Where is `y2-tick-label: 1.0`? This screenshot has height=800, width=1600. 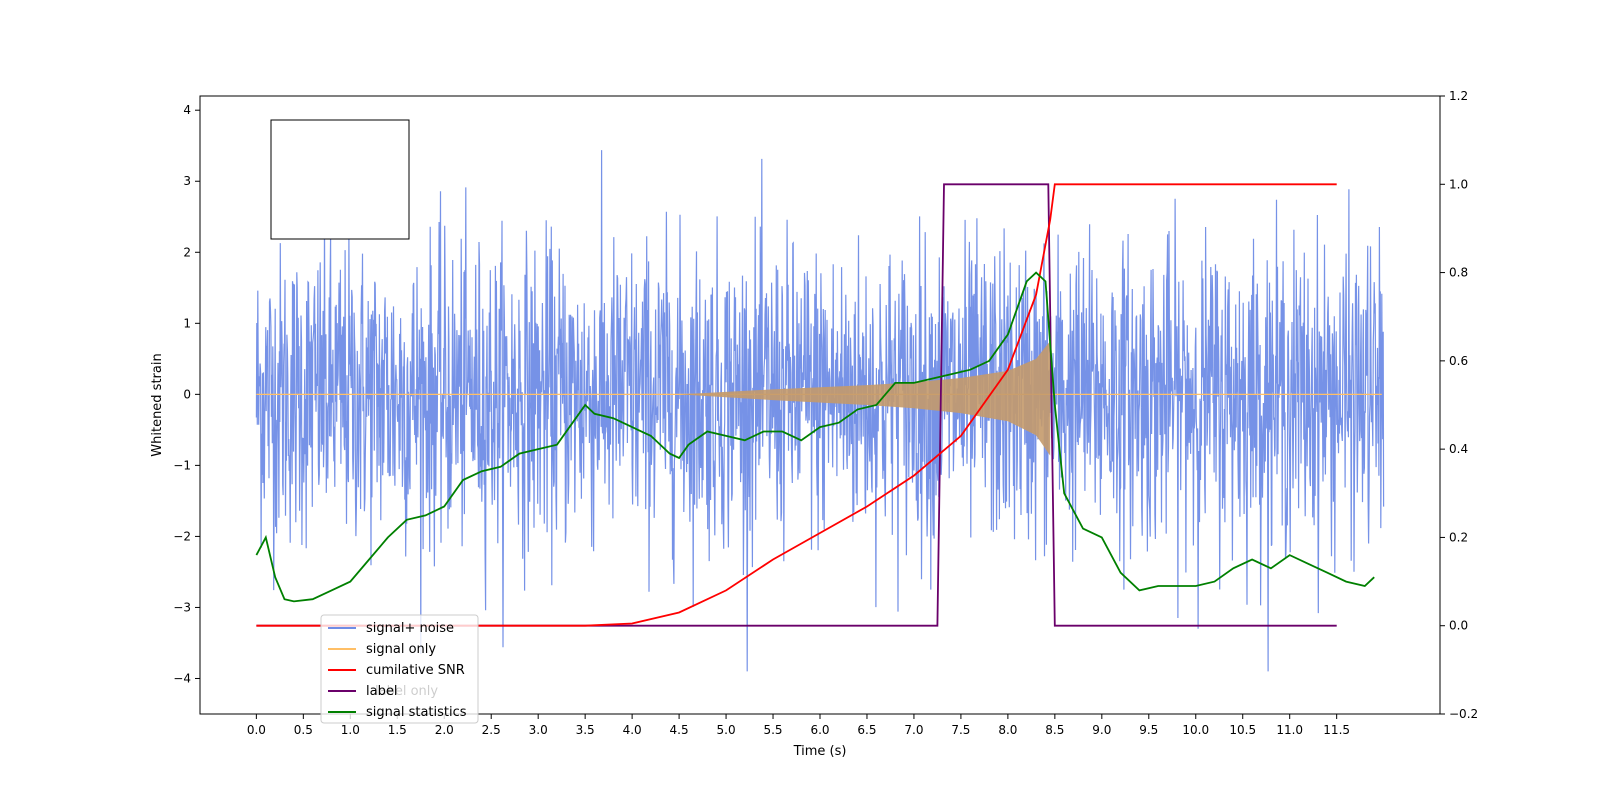
y2-tick-label: 1.0 is located at coordinates (1458, 184).